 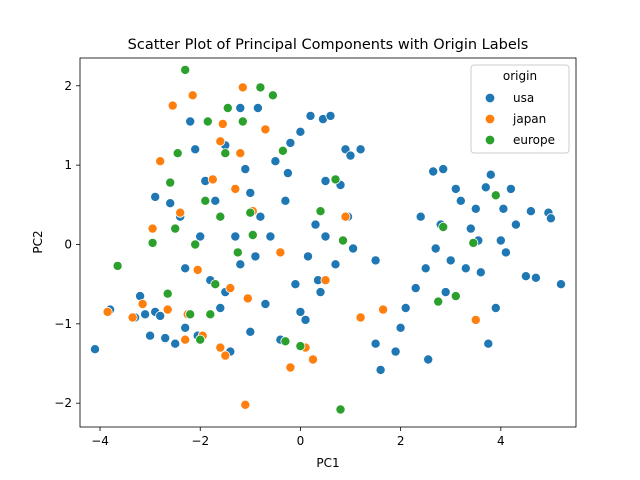 What do you see at coordinates (401, 441) in the screenshot?
I see `x-tick-label: 2` at bounding box center [401, 441].